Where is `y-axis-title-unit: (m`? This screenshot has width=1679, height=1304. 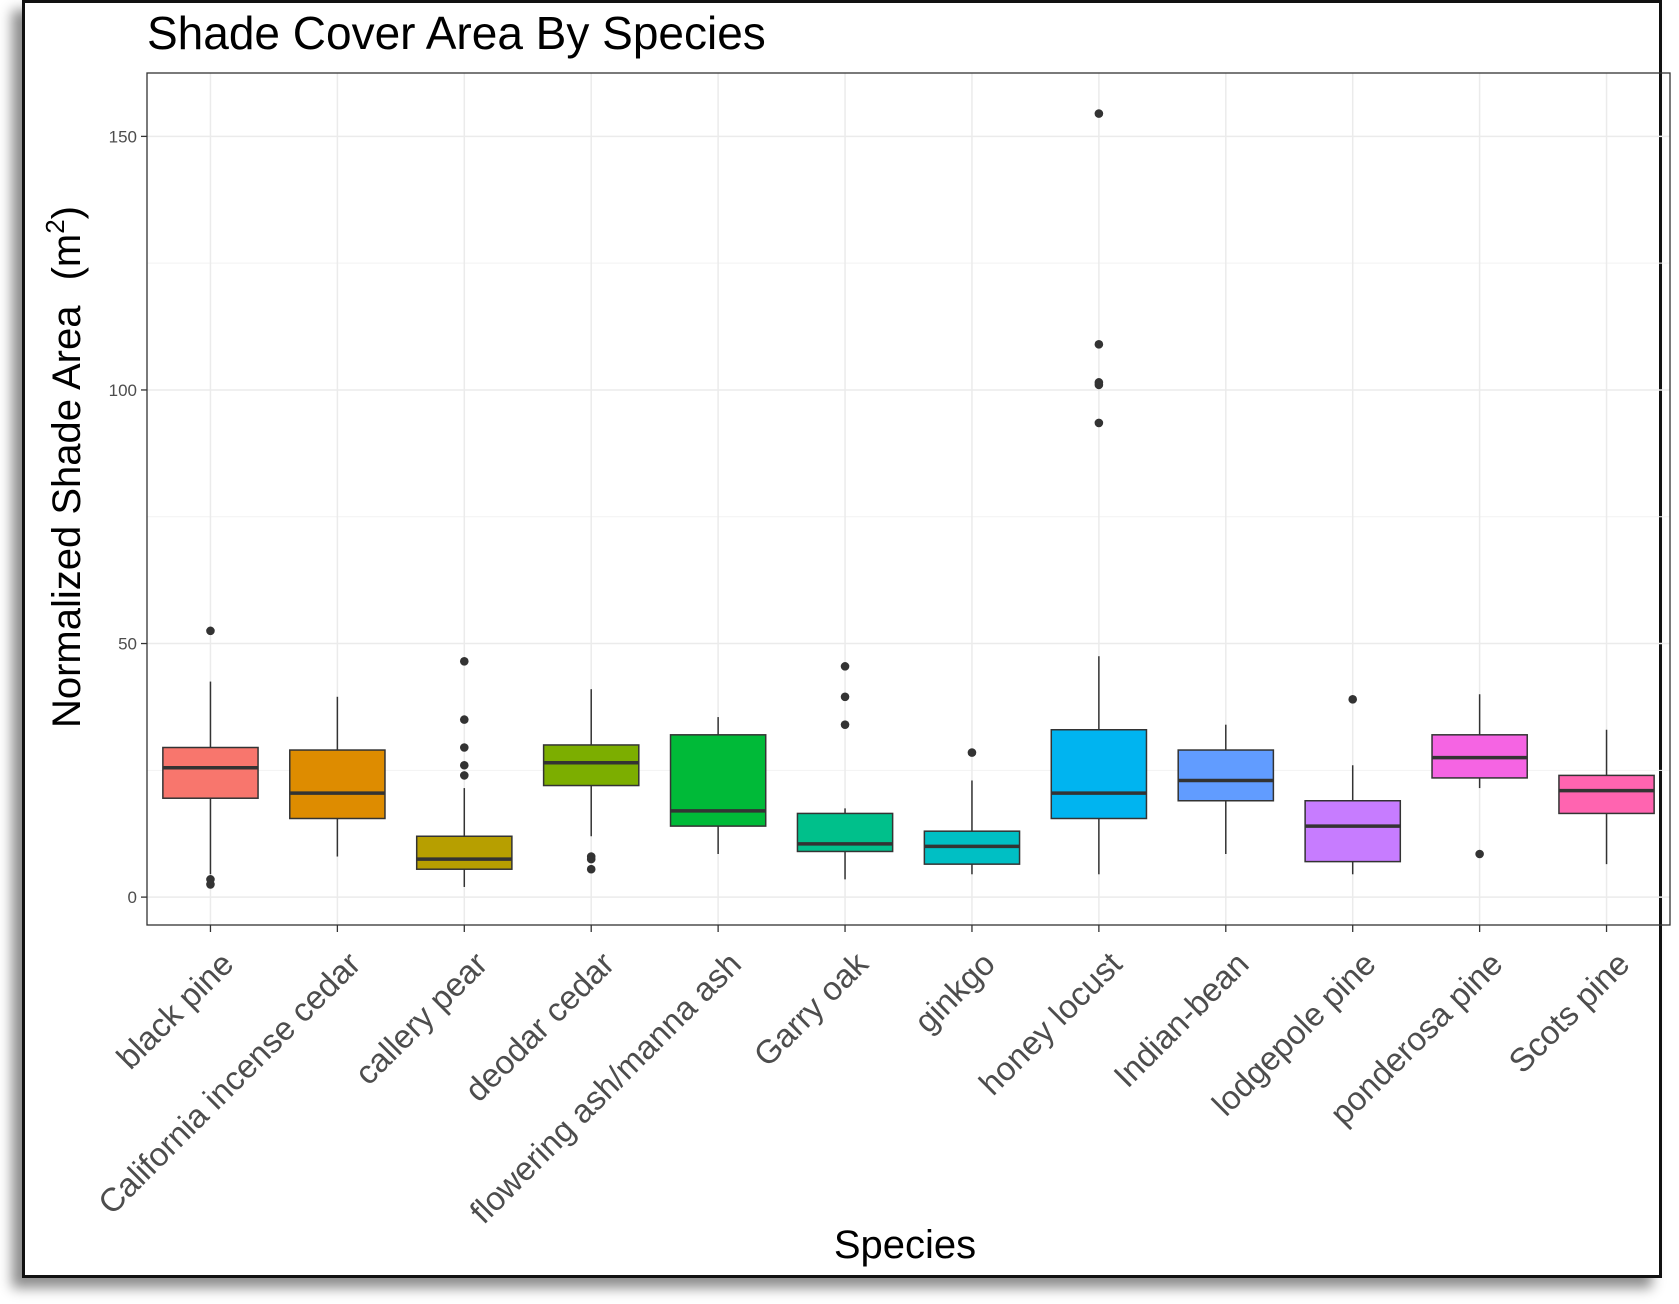 y-axis-title-unit: (m is located at coordinates (67, 257).